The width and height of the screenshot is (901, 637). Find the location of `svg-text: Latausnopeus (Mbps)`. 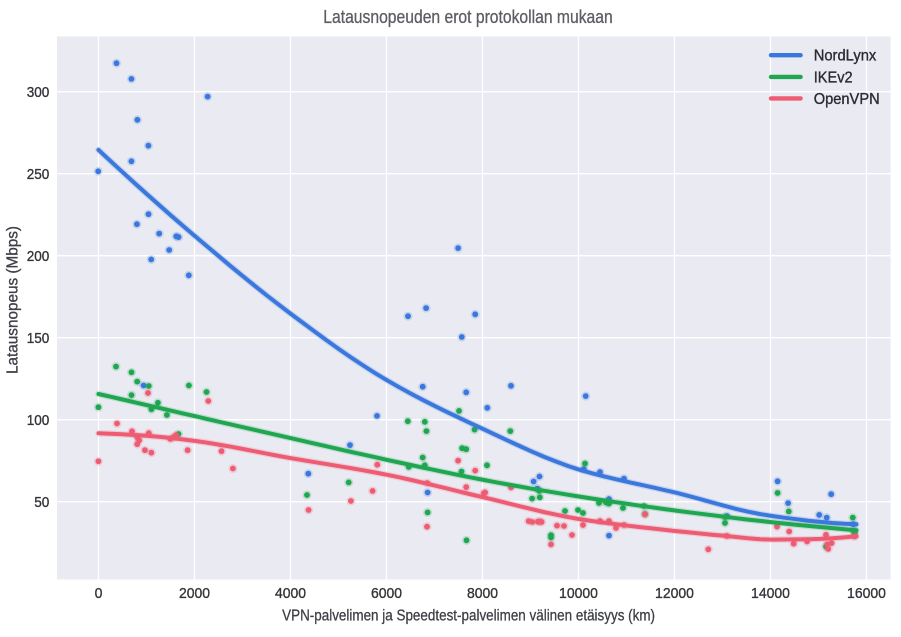

svg-text: Latausnopeus (Mbps) is located at coordinates (13, 300).